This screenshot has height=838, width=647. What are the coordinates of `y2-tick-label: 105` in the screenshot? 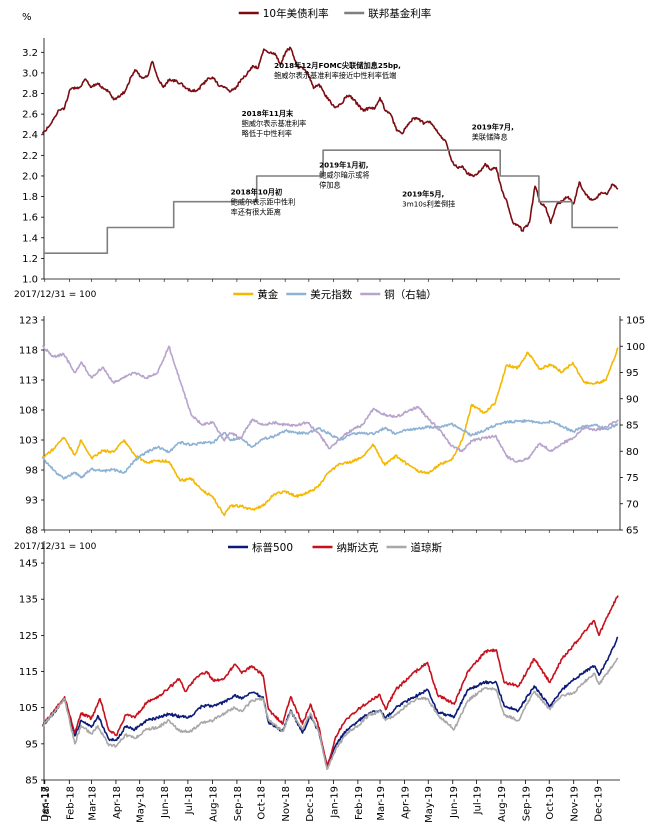 It's located at (635, 321).